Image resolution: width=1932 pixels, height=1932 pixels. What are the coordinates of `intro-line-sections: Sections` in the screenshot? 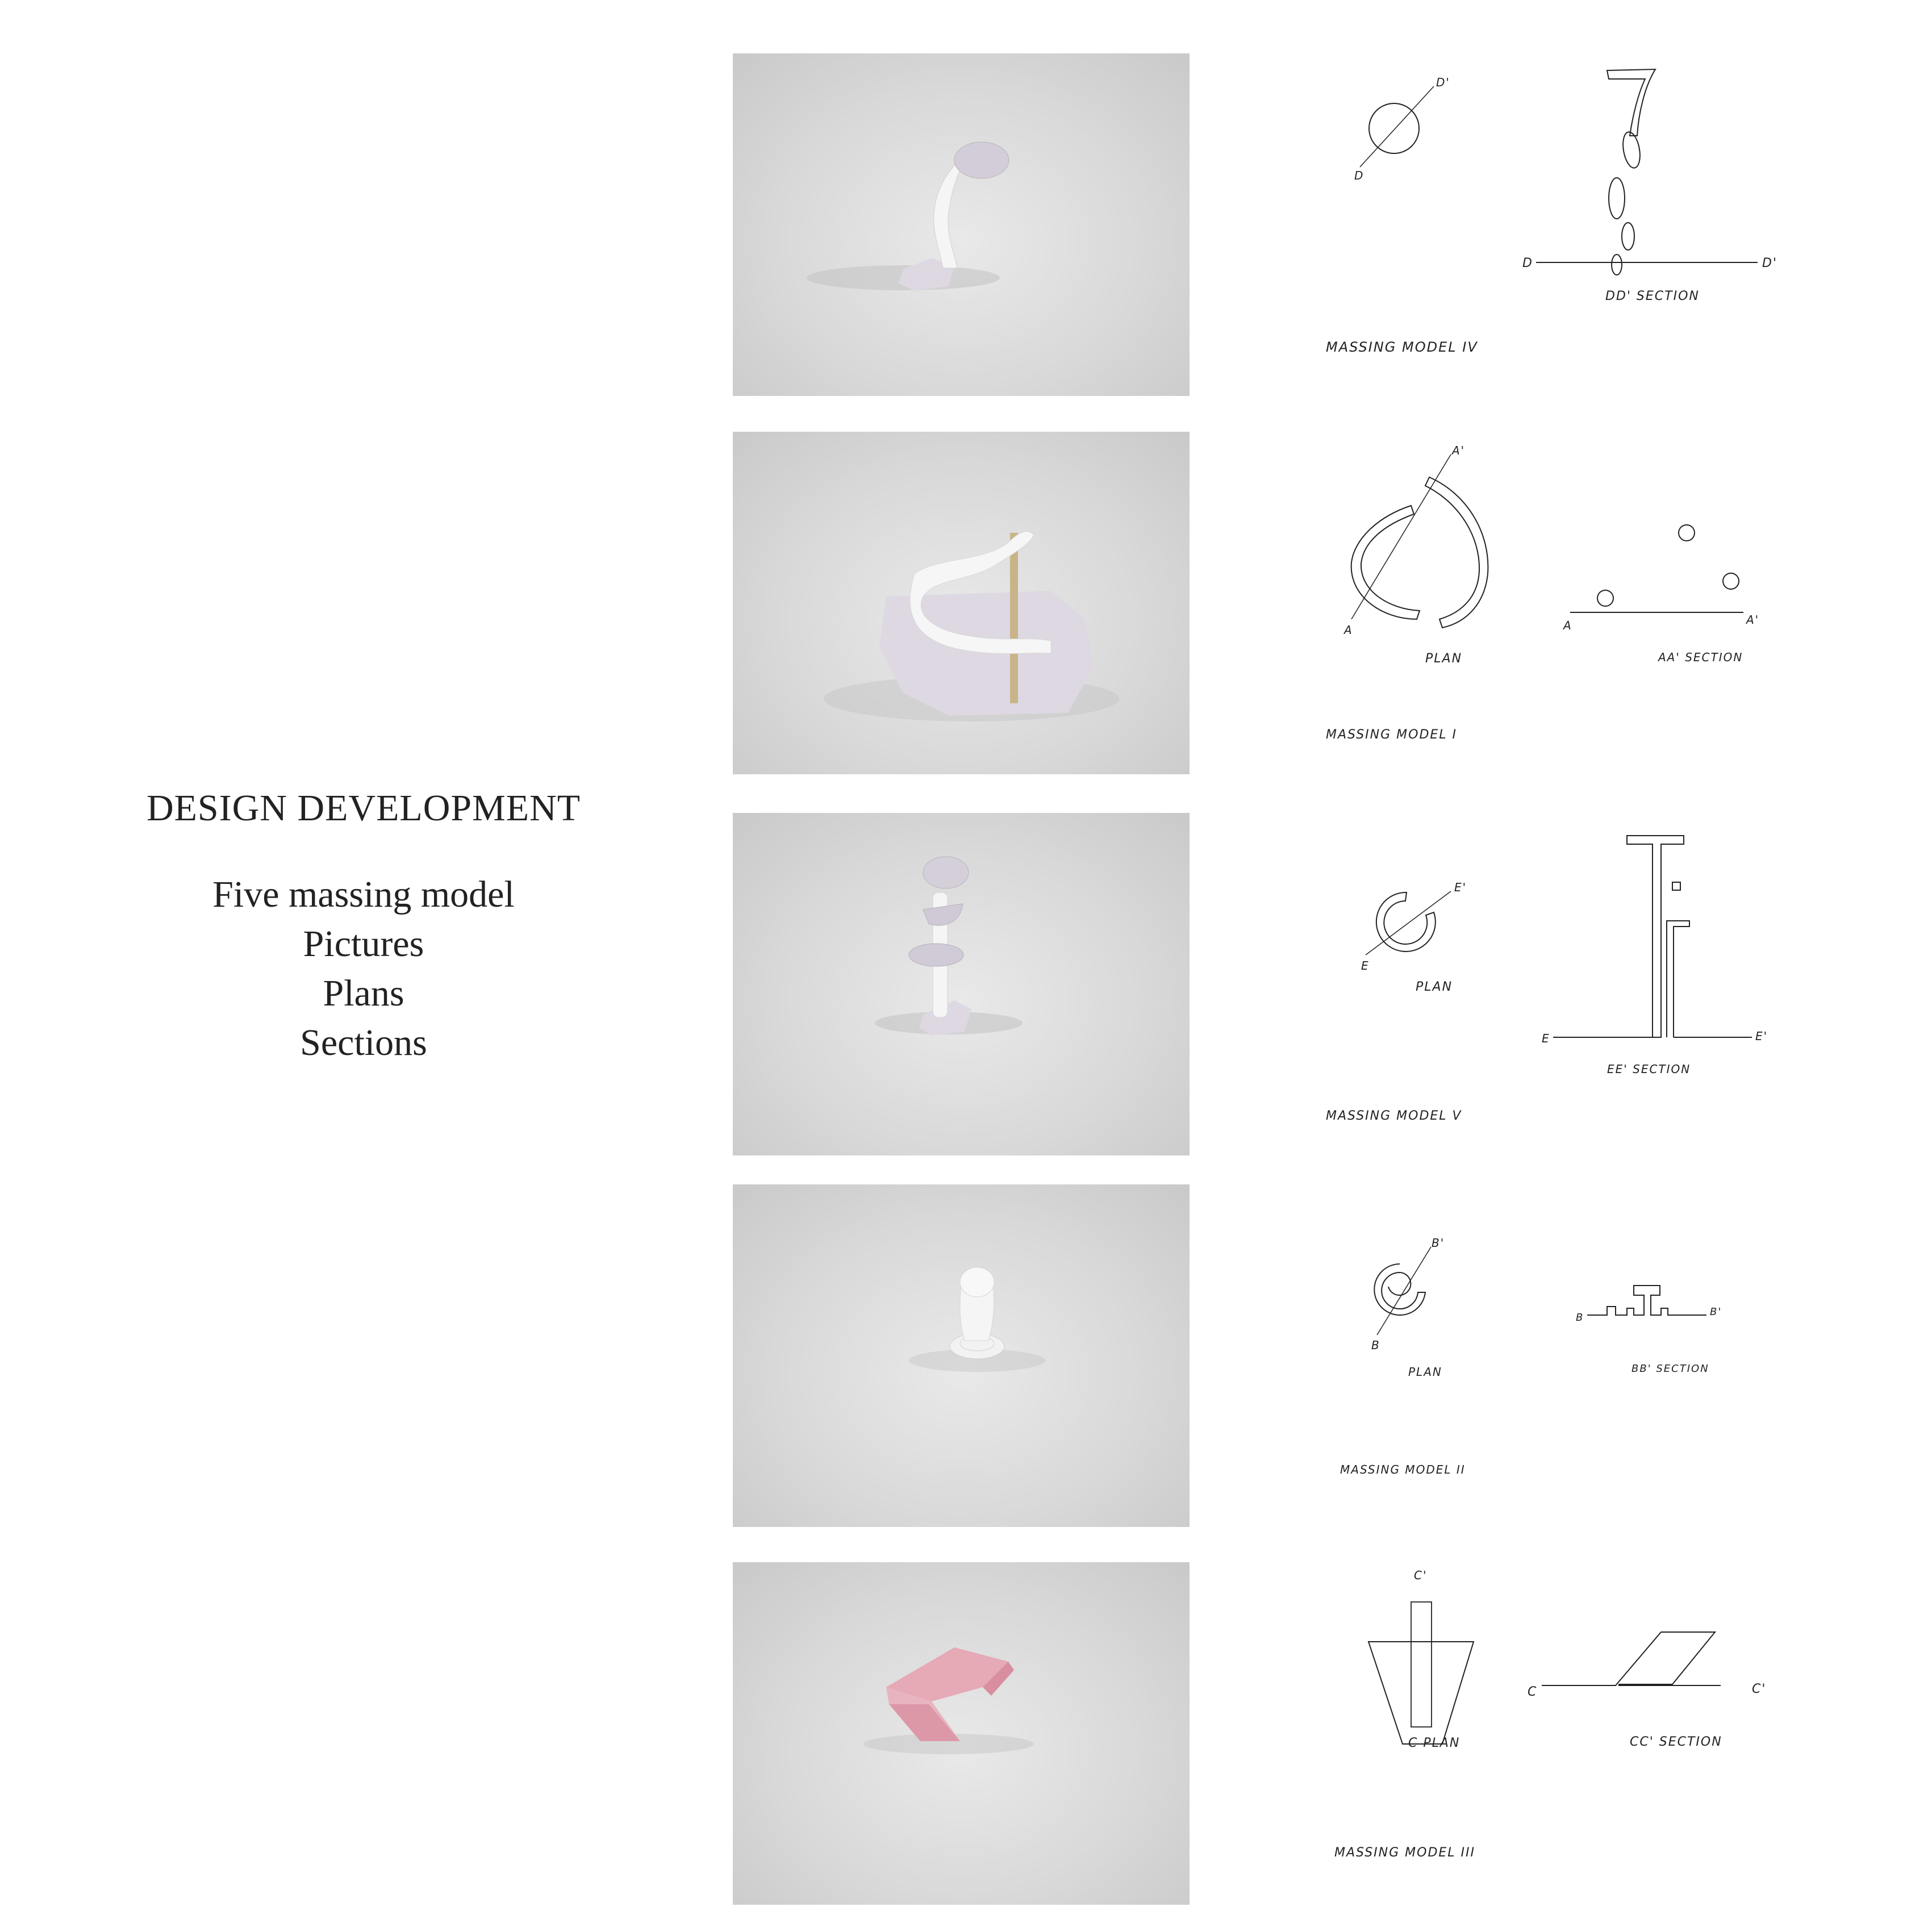 It's located at (364, 1042).